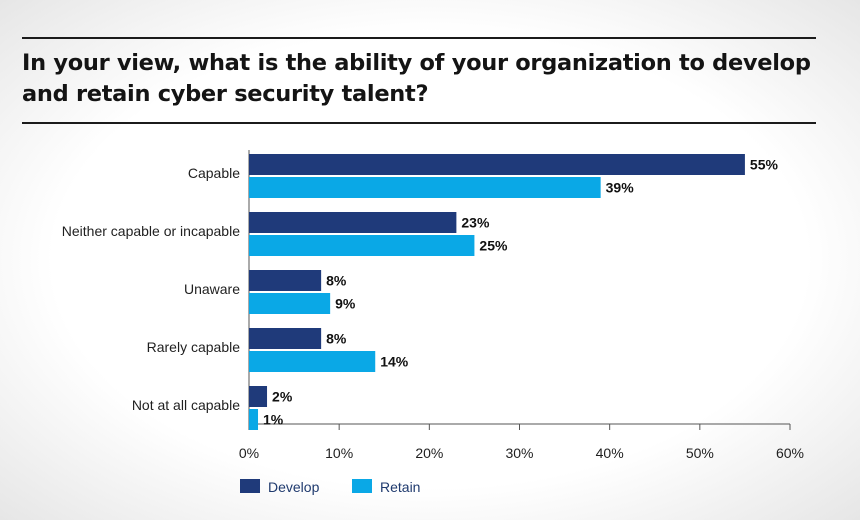 The height and width of the screenshot is (520, 860). I want to click on x-tick-label: 40%, so click(610, 453).